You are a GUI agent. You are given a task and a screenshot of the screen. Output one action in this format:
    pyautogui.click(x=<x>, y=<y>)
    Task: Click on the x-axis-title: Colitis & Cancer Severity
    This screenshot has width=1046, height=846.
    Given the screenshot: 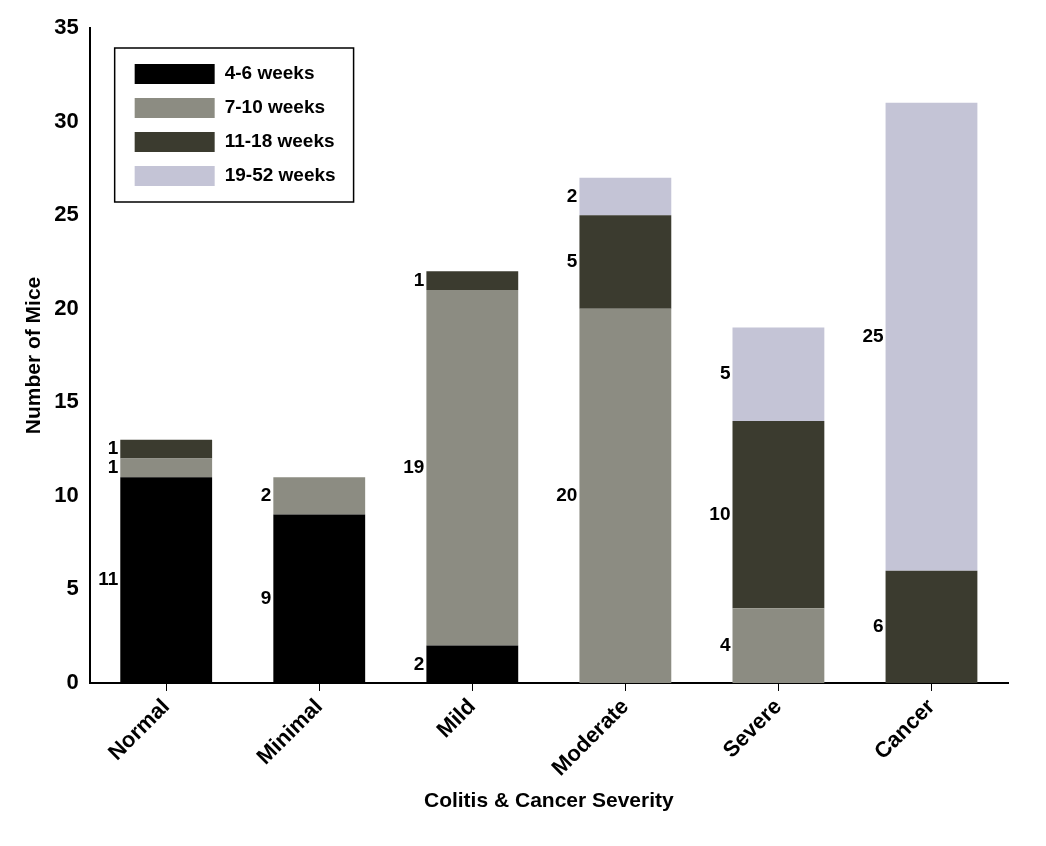 What is the action you would take?
    pyautogui.click(x=549, y=800)
    